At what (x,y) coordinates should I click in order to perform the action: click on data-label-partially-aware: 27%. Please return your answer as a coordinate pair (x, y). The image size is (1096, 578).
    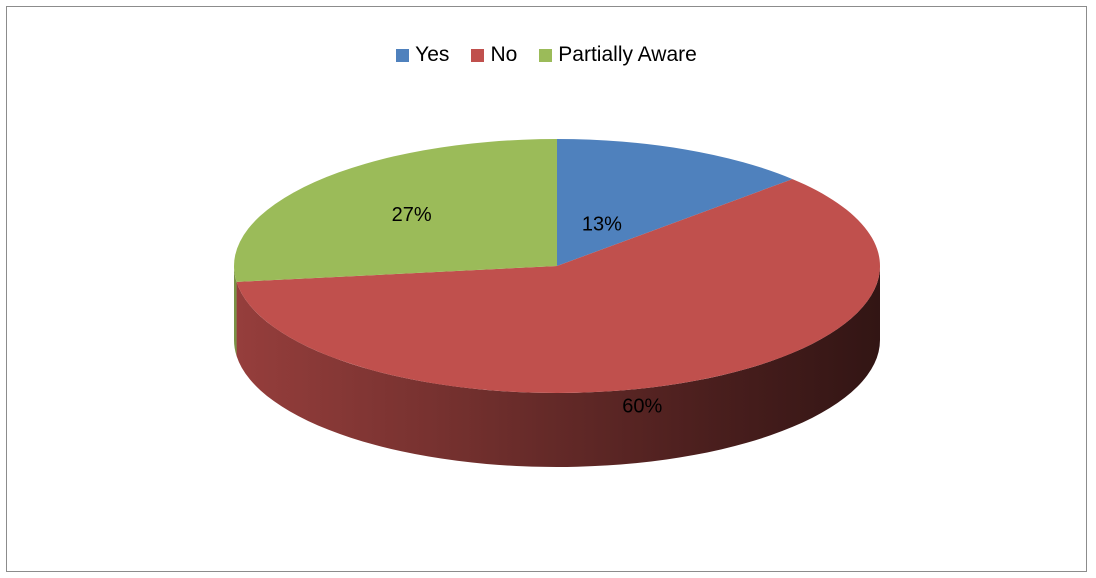
    Looking at the image, I should click on (412, 215).